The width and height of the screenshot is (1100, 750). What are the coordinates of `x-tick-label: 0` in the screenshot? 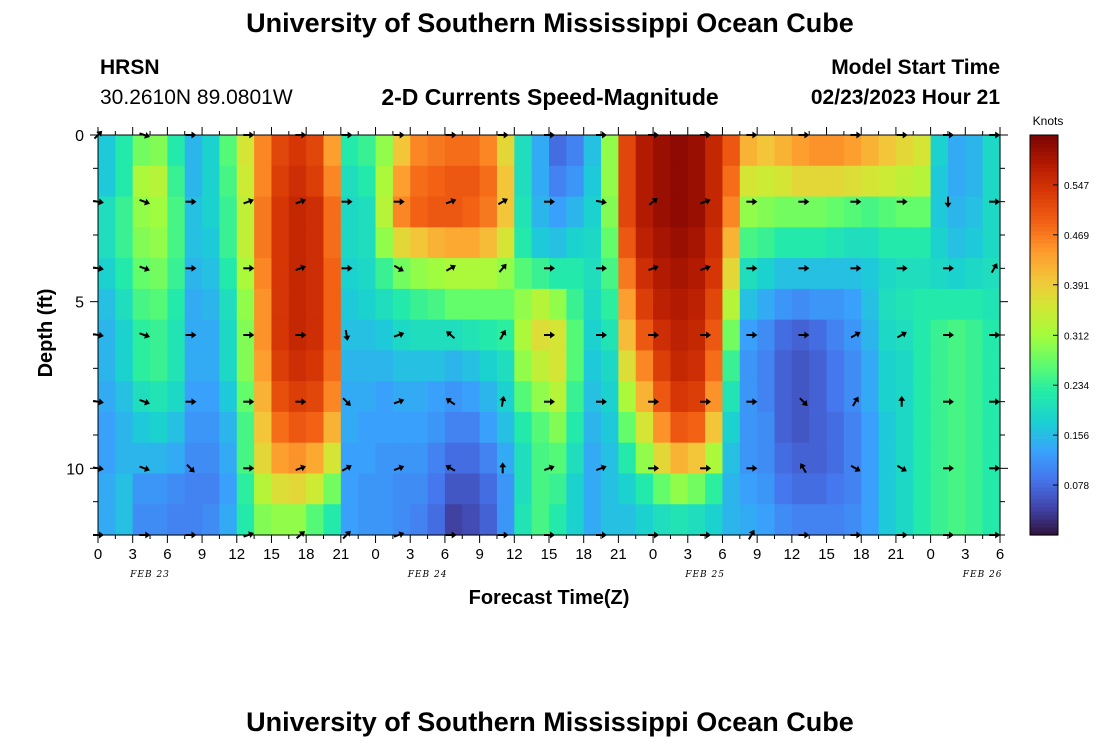 It's located at (375, 554).